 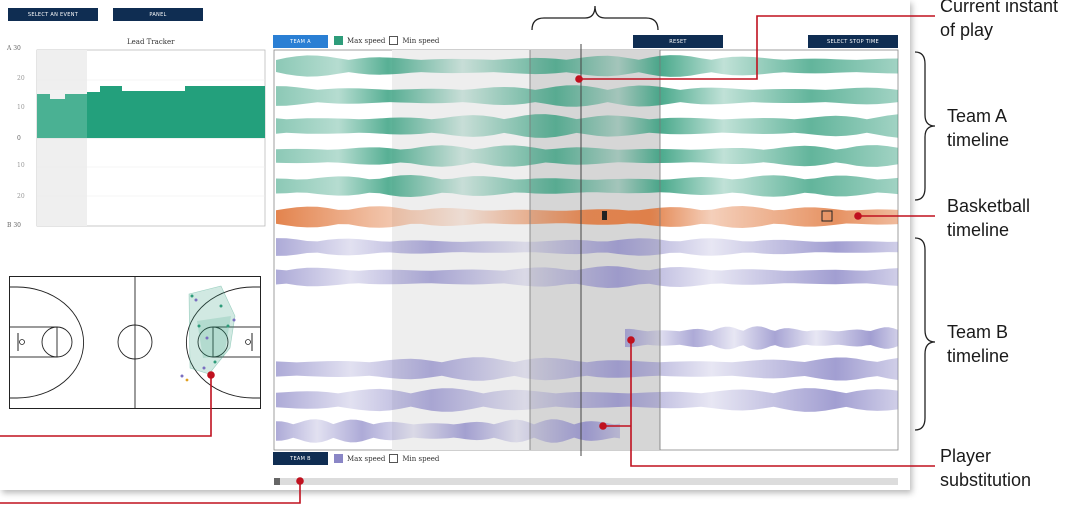 What do you see at coordinates (925, 126) in the screenshot?
I see `team-a-bracket` at bounding box center [925, 126].